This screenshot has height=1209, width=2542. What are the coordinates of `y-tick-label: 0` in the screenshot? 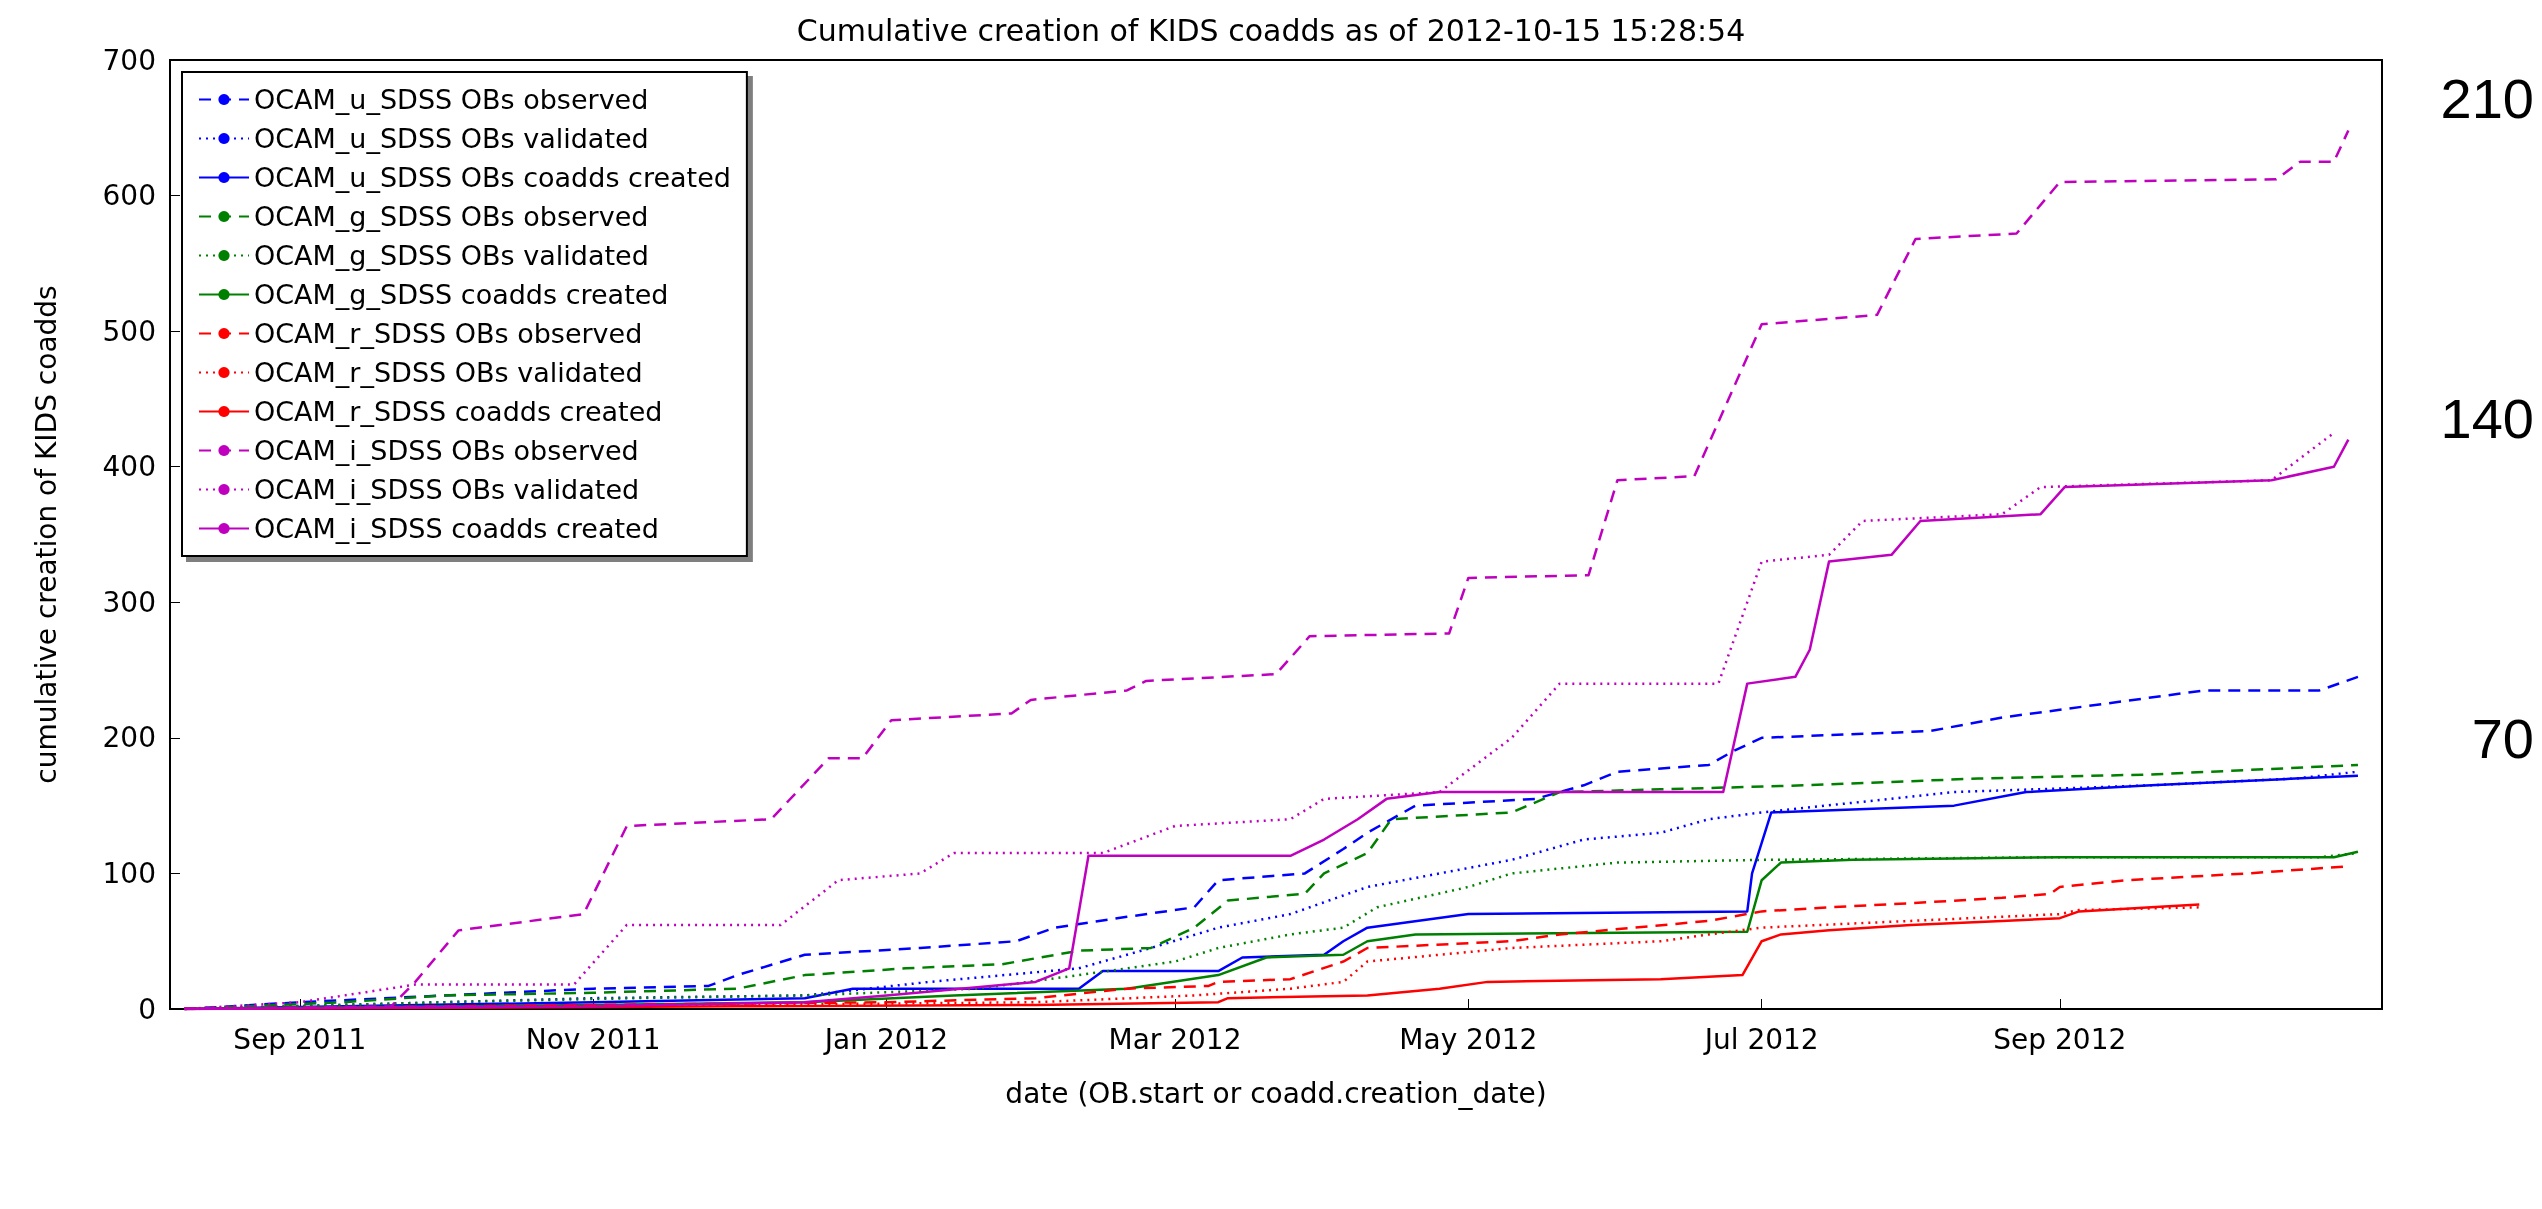 It's located at (147, 1009).